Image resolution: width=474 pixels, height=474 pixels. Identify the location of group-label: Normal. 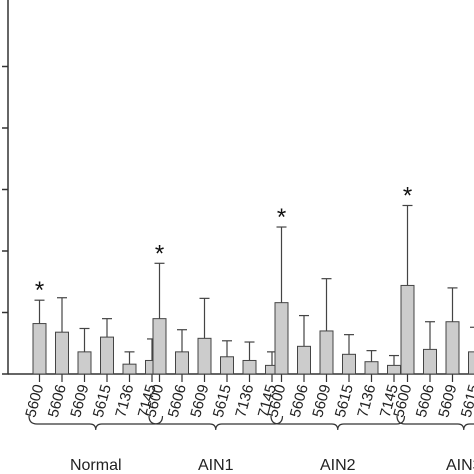
(96, 465).